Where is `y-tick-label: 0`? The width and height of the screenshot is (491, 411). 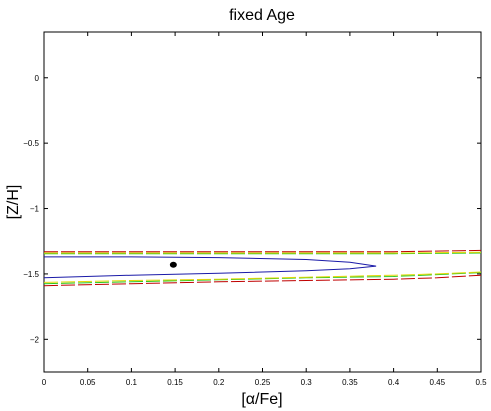
y-tick-label: 0 is located at coordinates (37, 78).